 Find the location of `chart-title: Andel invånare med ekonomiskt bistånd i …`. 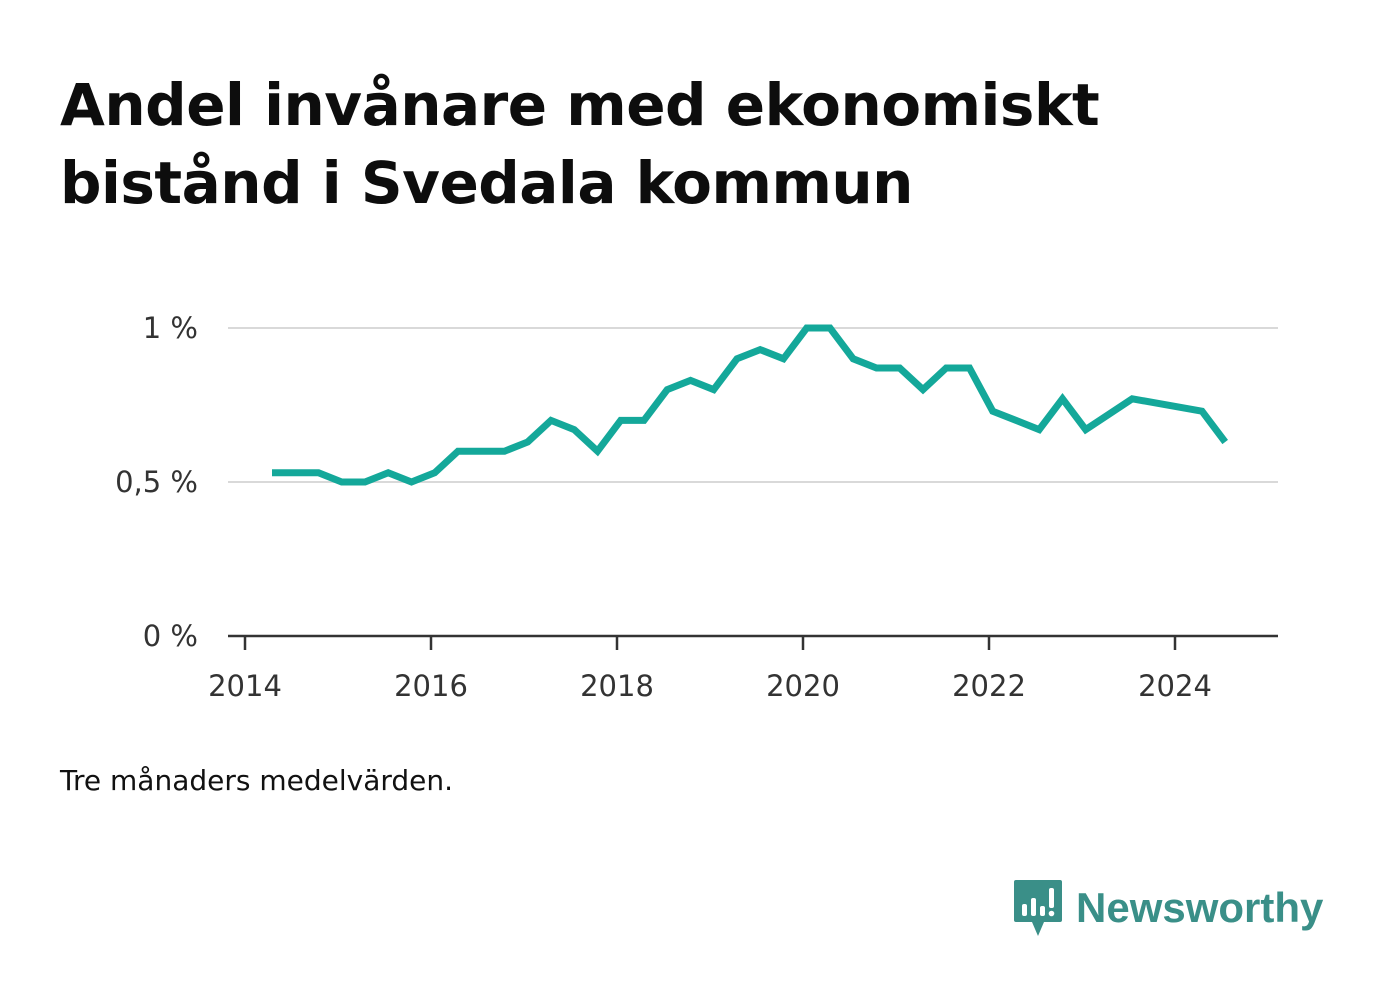

chart-title: Andel invånare med ekonomiskt bistånd i … is located at coordinates (580, 144).